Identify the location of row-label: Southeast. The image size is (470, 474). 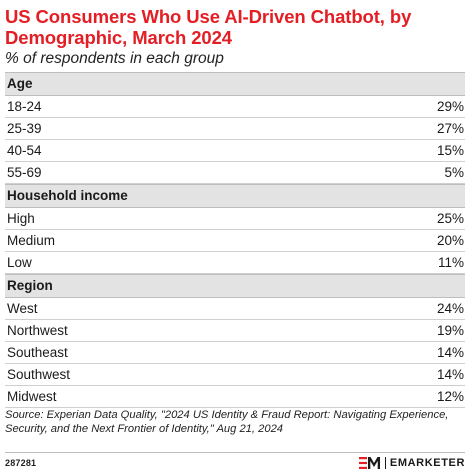
(37, 352).